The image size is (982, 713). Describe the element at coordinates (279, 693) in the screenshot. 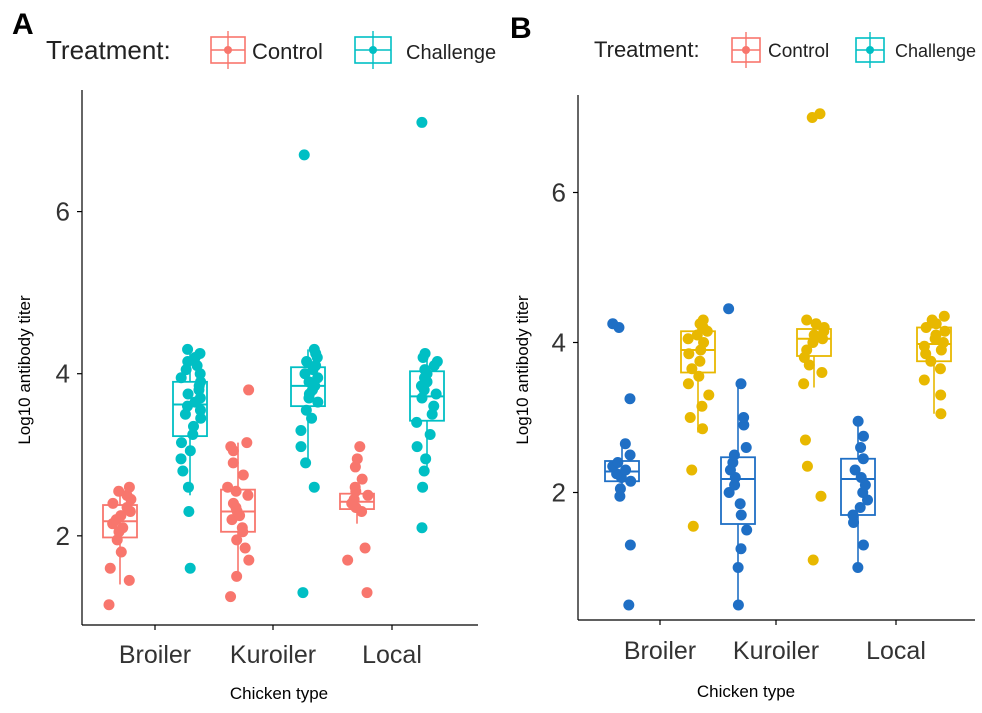

I see `xlabel-a: Chicken type` at that location.